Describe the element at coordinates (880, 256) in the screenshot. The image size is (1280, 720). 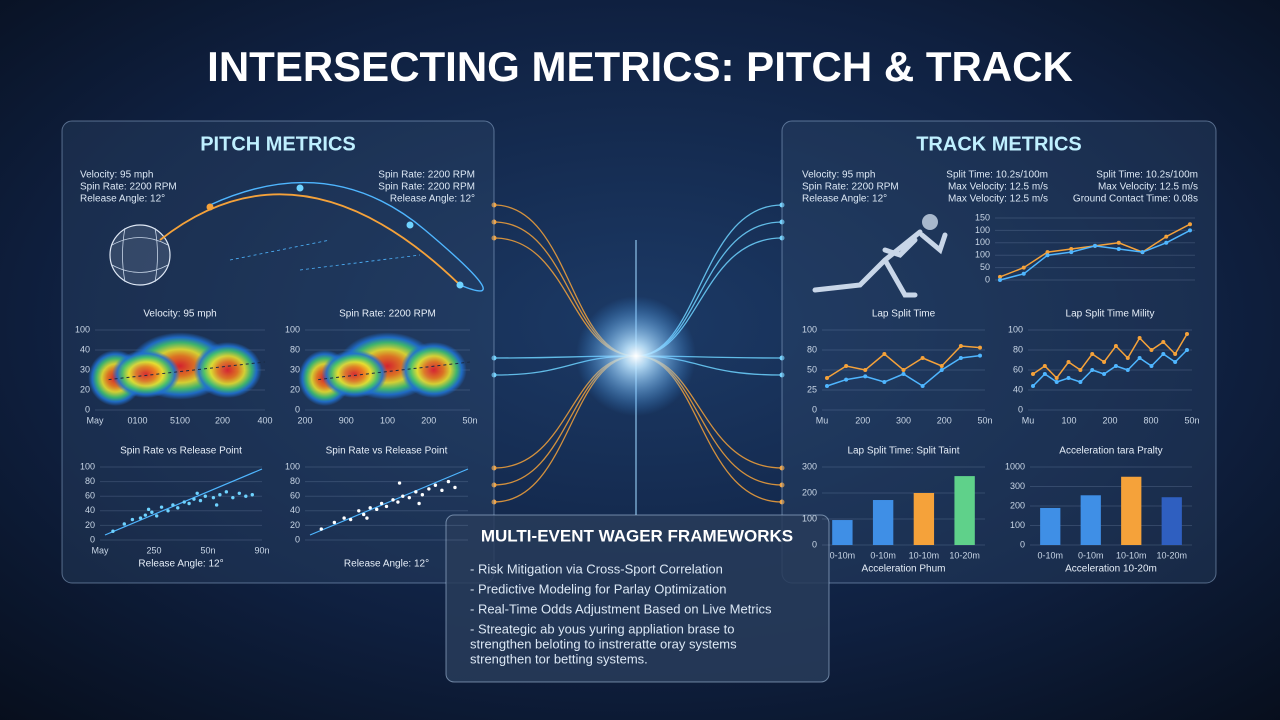
I see `runner` at that location.